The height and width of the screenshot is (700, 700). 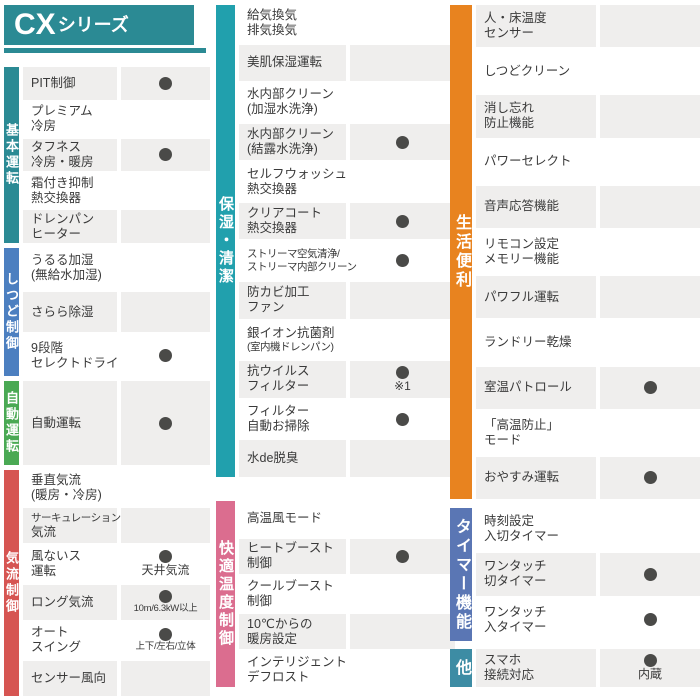 I want to click on feature-label: 水de脱臭, so click(x=292, y=458).